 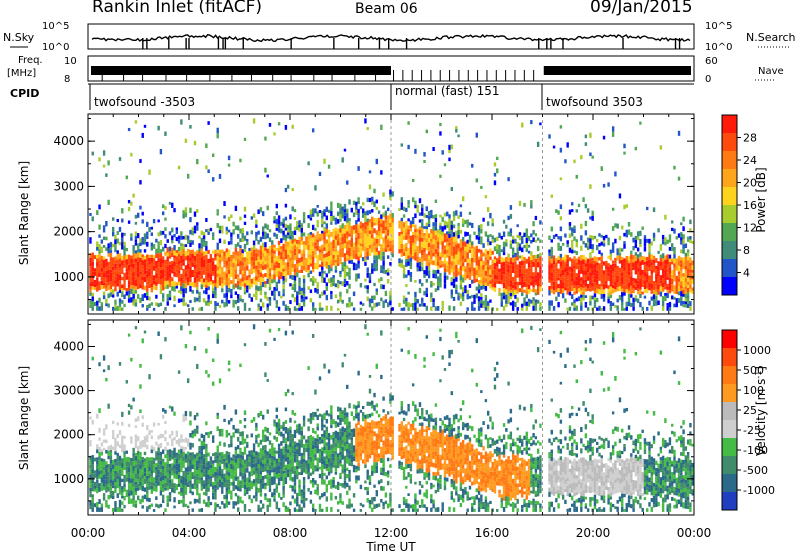 What do you see at coordinates (746, 250) in the screenshot?
I see `colorbar-tick-label: 8` at bounding box center [746, 250].